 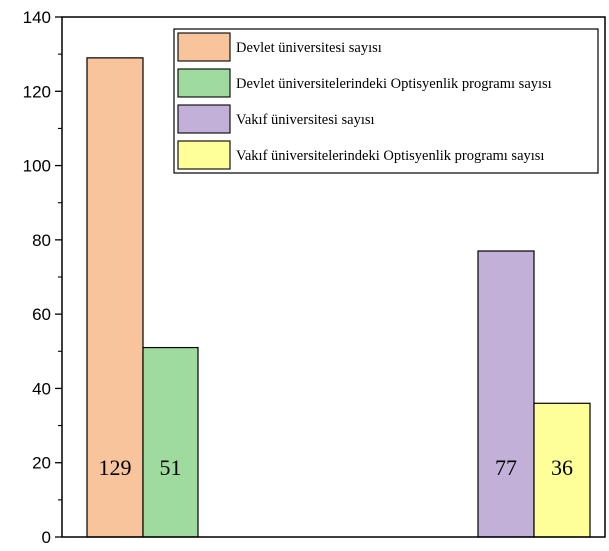 What do you see at coordinates (46, 537) in the screenshot?
I see `y-tick-label: 0` at bounding box center [46, 537].